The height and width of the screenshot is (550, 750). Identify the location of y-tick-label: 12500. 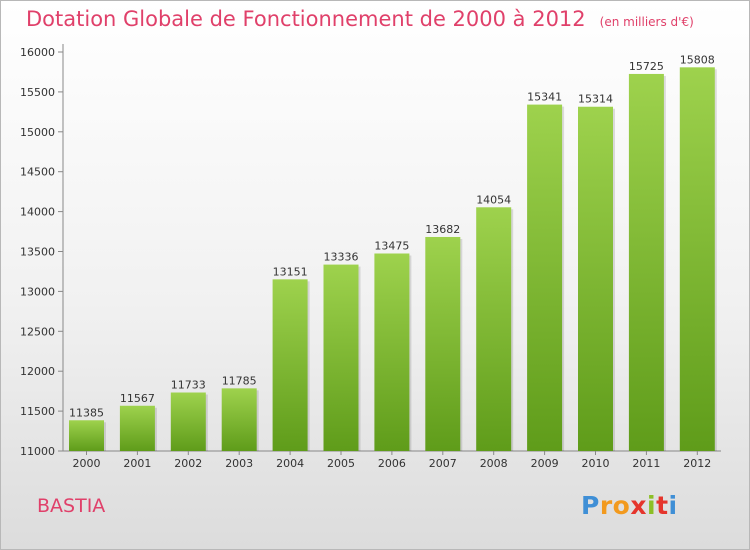
(37, 331).